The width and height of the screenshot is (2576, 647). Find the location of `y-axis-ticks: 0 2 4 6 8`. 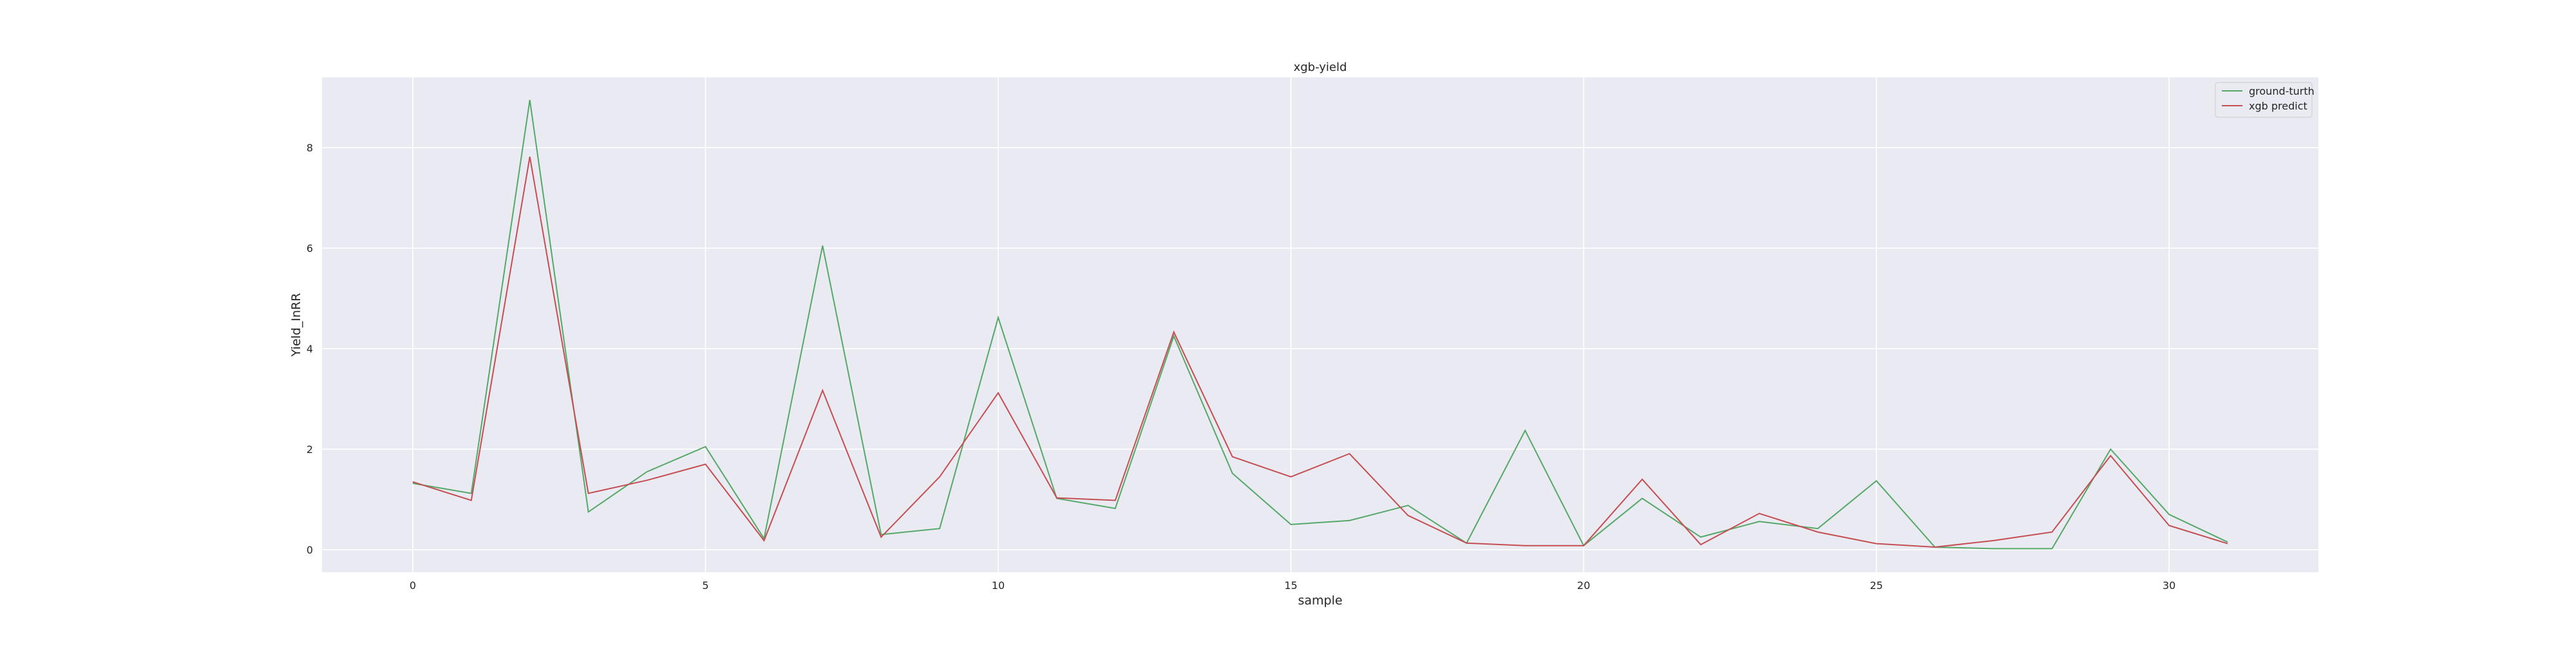

y-axis-ticks: 0 2 4 6 8 is located at coordinates (310, 349).